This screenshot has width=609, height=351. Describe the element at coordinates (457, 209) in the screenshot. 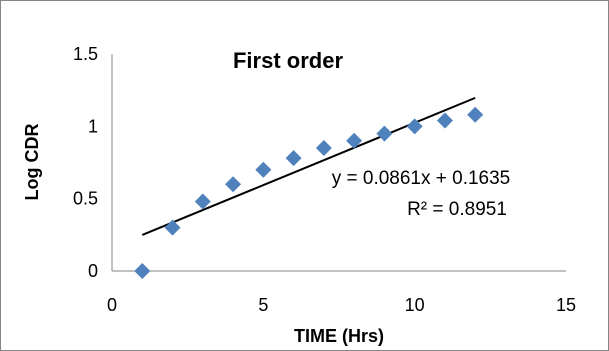

I see `r-squared-label: R² = 0.8951` at that location.